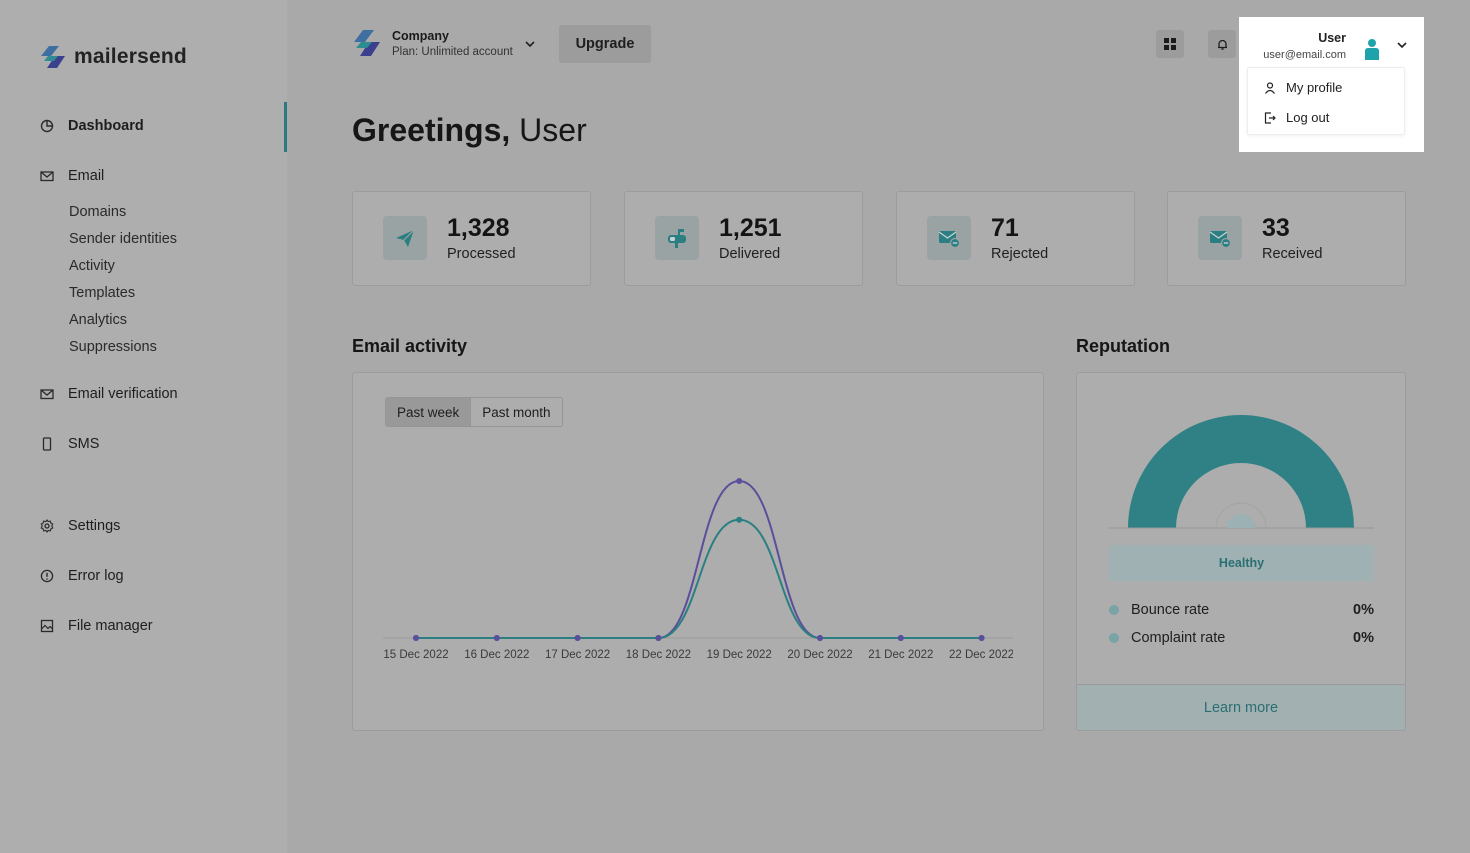  I want to click on stat-value: 71, so click(1005, 228).